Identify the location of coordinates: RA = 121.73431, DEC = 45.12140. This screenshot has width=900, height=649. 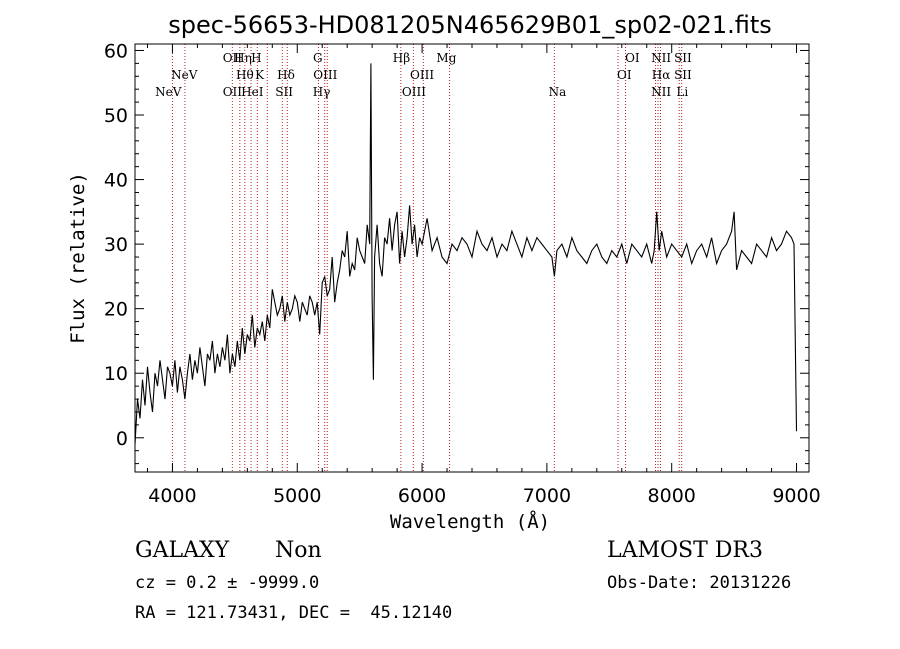
(294, 613).